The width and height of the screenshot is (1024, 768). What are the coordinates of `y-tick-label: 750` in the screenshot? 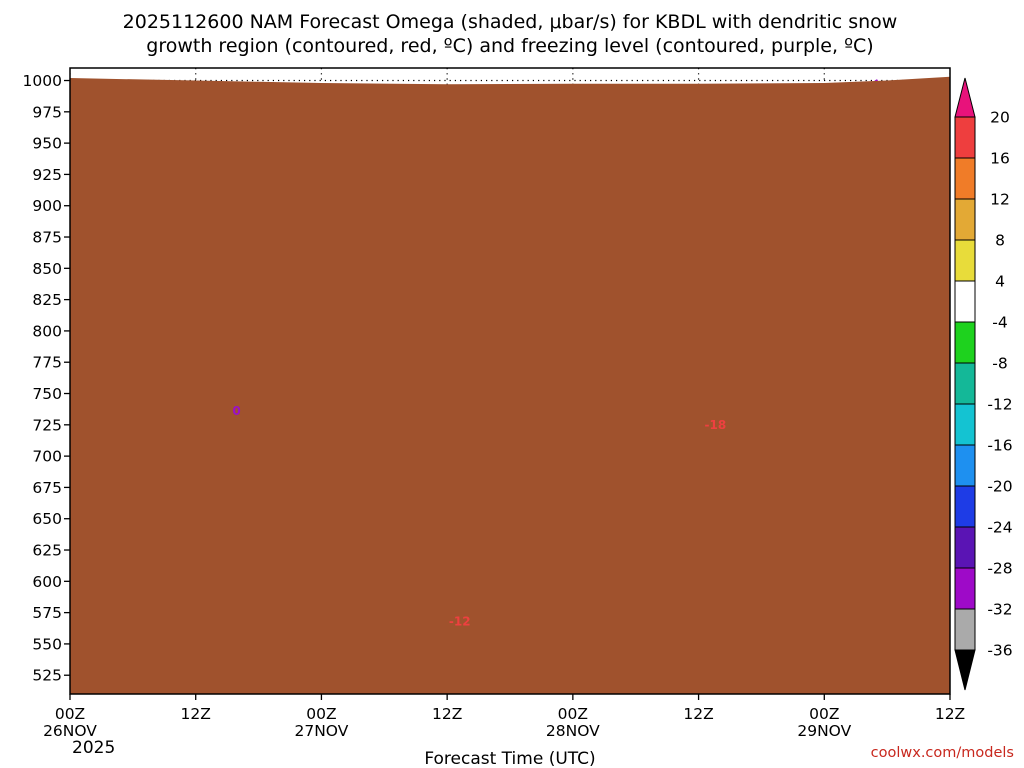 It's located at (47, 394).